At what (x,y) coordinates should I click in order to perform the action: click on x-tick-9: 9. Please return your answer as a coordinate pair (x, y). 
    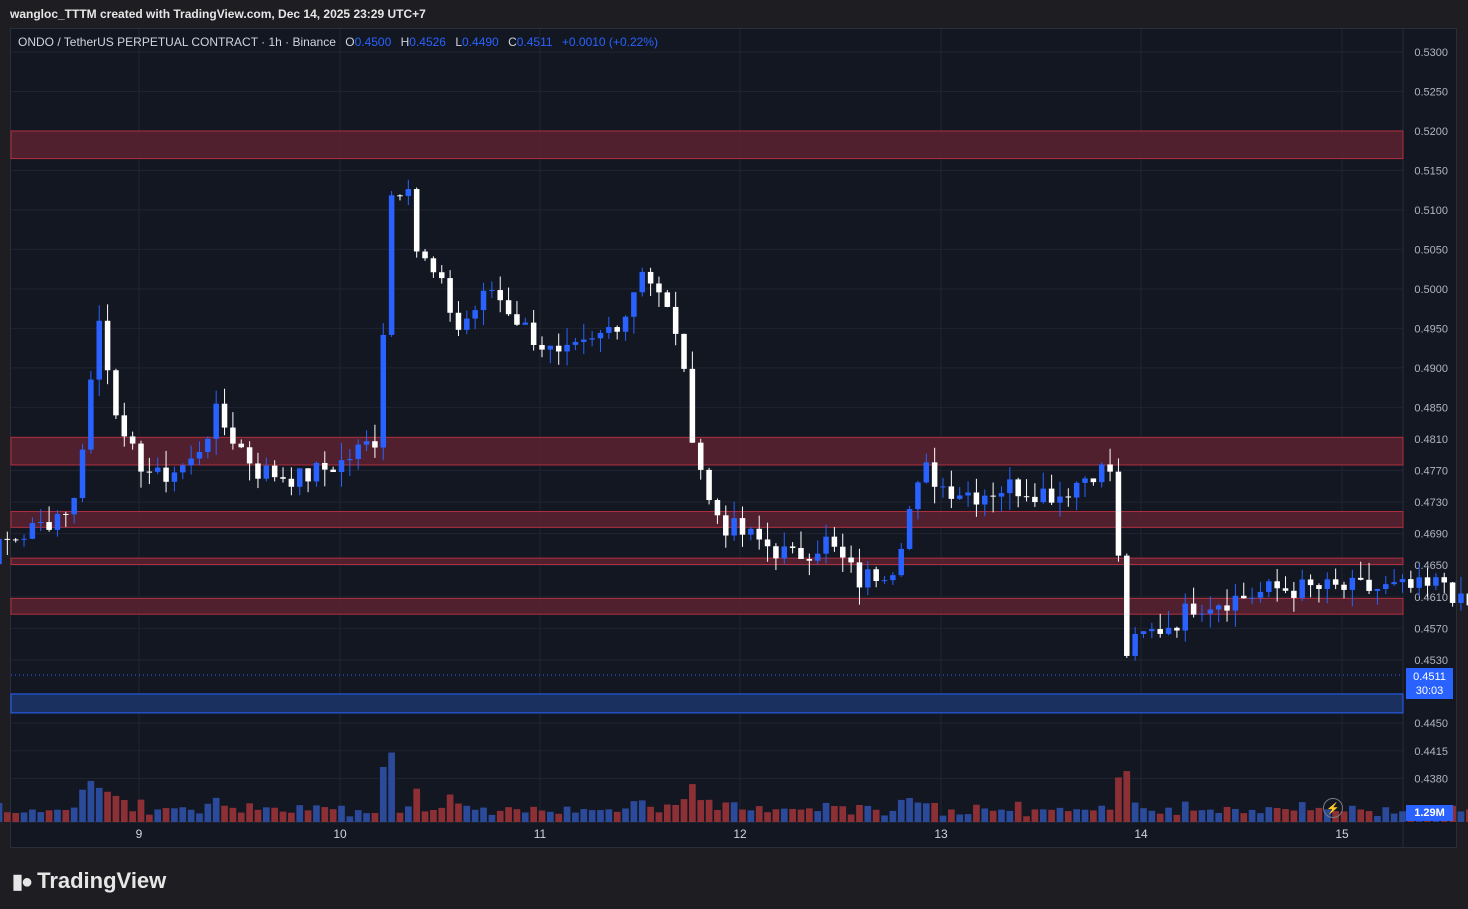
    Looking at the image, I should click on (139, 834).